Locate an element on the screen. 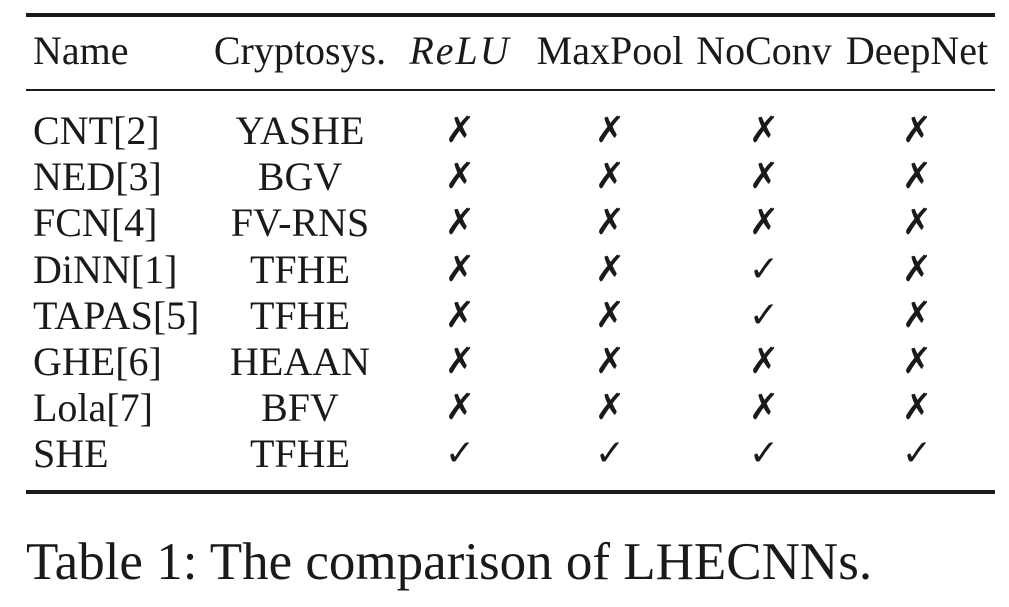 This screenshot has width=1009, height=607. header-relu: ReLU is located at coordinates (460, 50).